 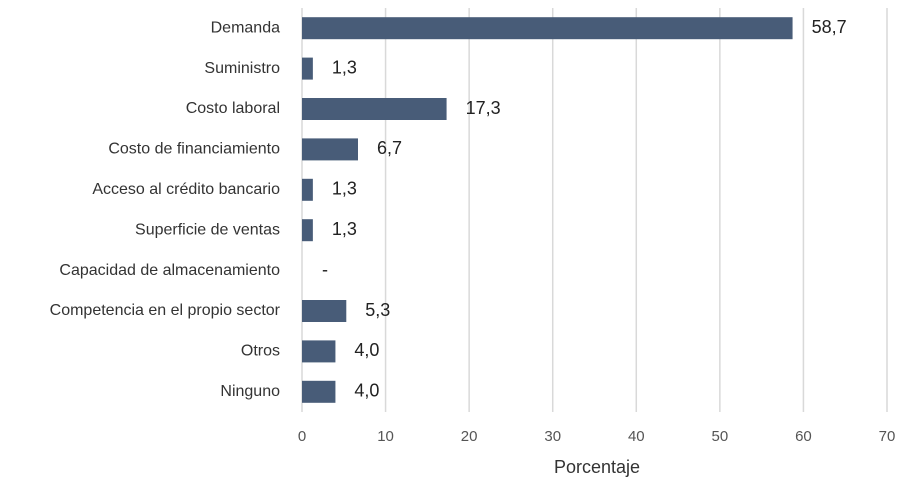 What do you see at coordinates (165, 310) in the screenshot?
I see `y-tick-label: Competencia en el propio sector` at bounding box center [165, 310].